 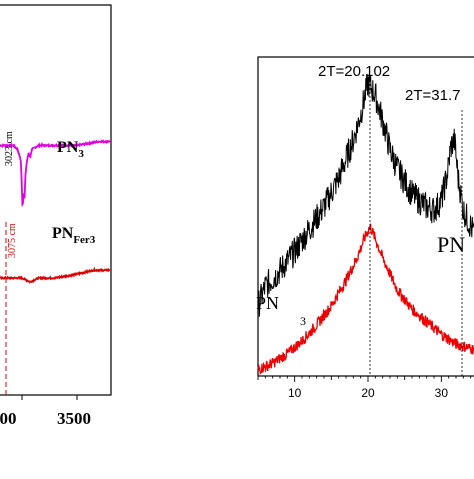 What do you see at coordinates (9, 148) in the screenshot?
I see `annotation-3023: 3023 cm` at bounding box center [9, 148].